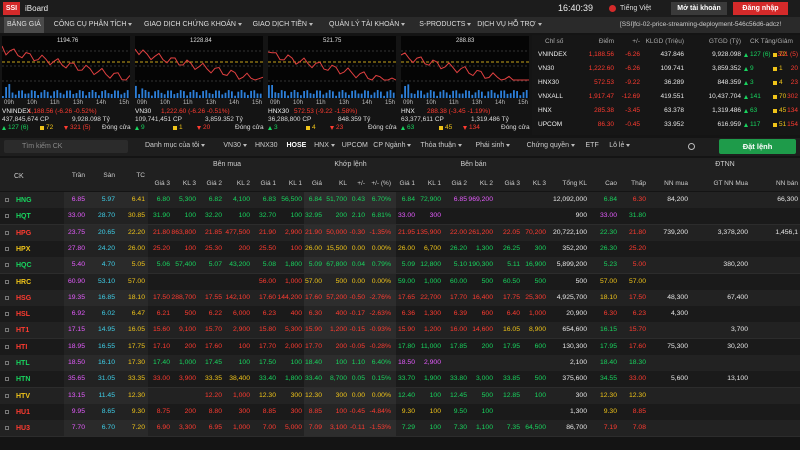 The height and width of the screenshot is (450, 800). What do you see at coordinates (760, 8) in the screenshot?
I see `login-button: Đăng nhập` at bounding box center [760, 8].